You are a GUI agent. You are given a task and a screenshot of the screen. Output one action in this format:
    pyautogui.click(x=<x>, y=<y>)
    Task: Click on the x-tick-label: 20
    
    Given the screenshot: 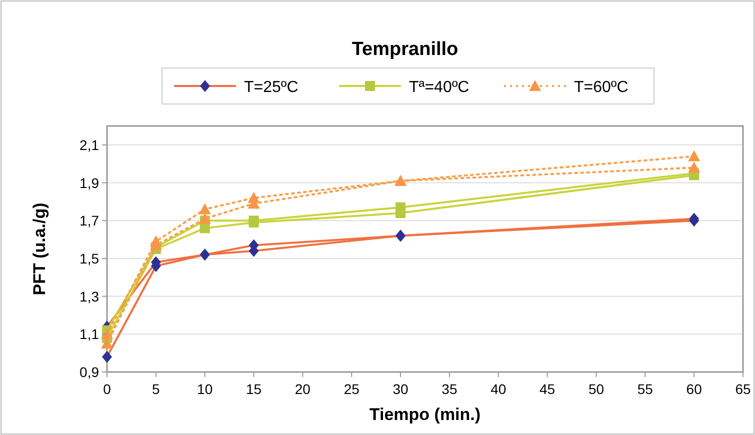 What is the action you would take?
    pyautogui.click(x=302, y=389)
    